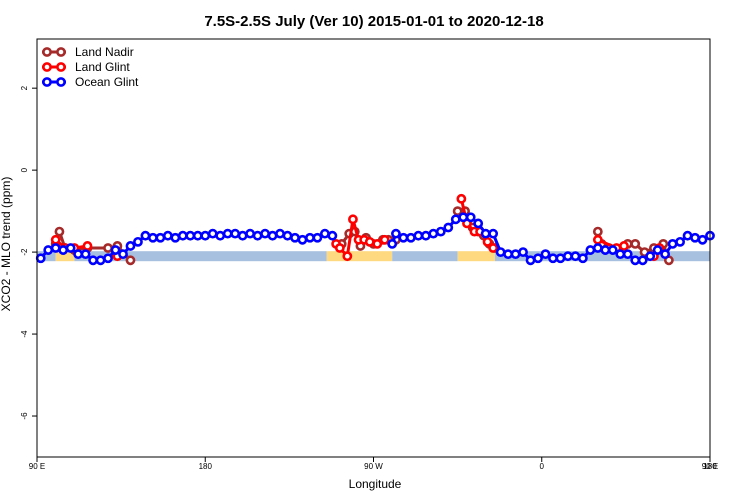 The width and height of the screenshot is (750, 500). What do you see at coordinates (24, 416) in the screenshot?
I see `y-tick-label: -6` at bounding box center [24, 416].